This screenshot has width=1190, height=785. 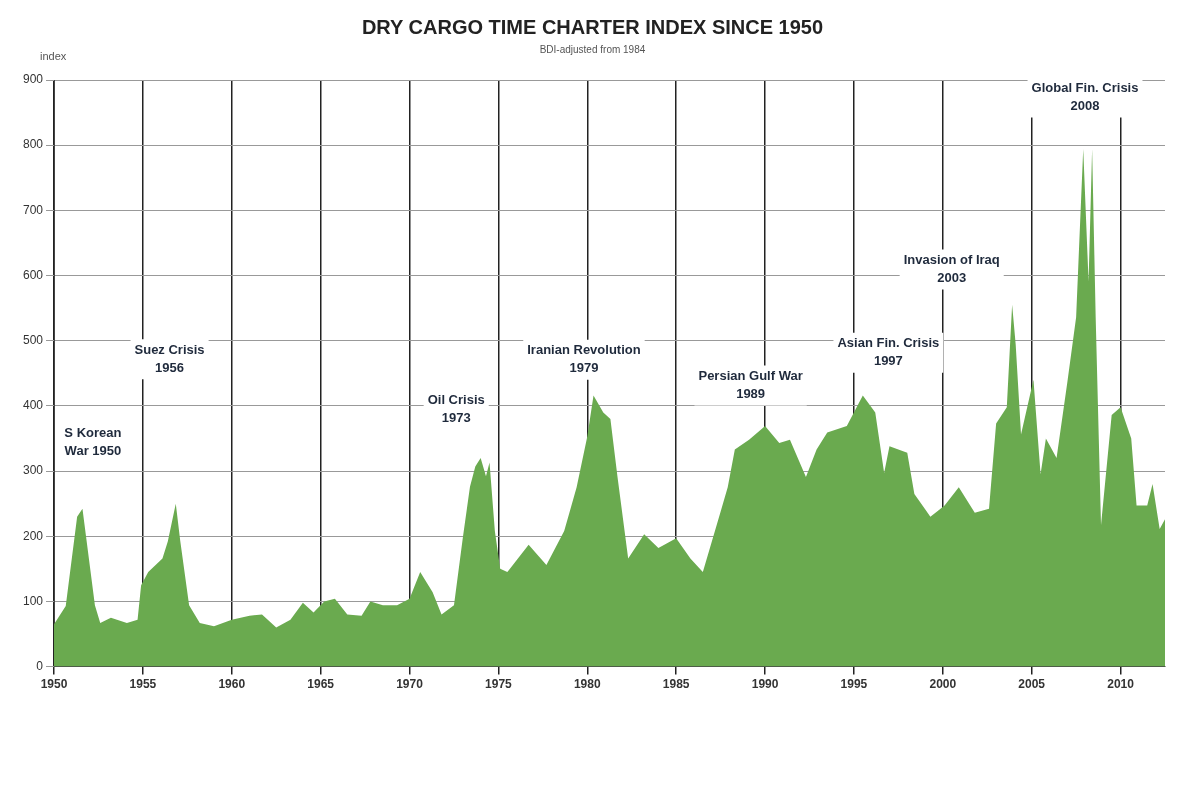 I want to click on annotation: Iranian Revolution 1979, so click(x=584, y=359).